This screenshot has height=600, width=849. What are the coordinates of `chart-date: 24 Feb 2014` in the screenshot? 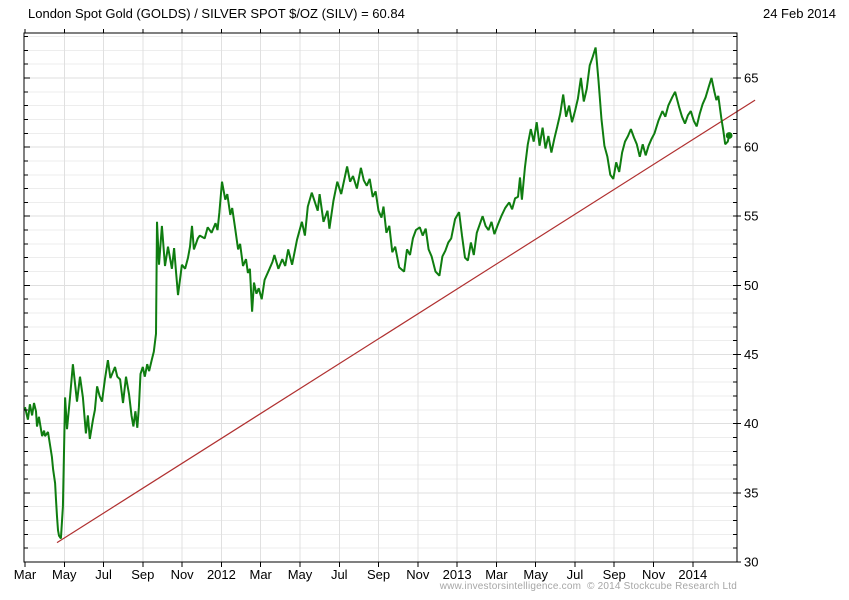 It's located at (799, 13).